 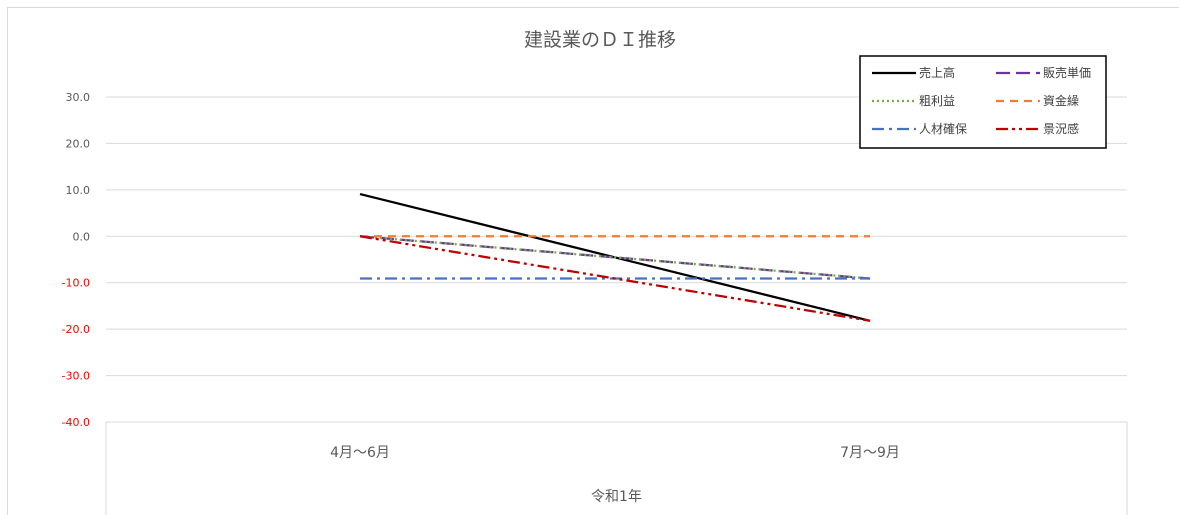 What do you see at coordinates (360, 453) in the screenshot?
I see `x-tick-label: 4月～6月` at bounding box center [360, 453].